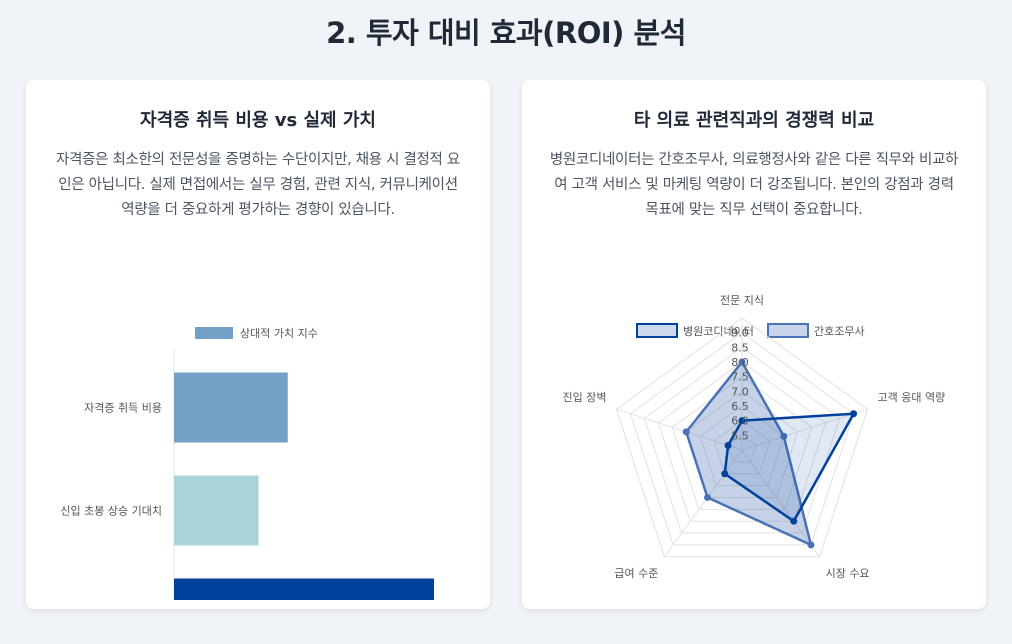 This screenshot has width=1012, height=644. I want to click on axis-label: 시장 수요, so click(848, 573).